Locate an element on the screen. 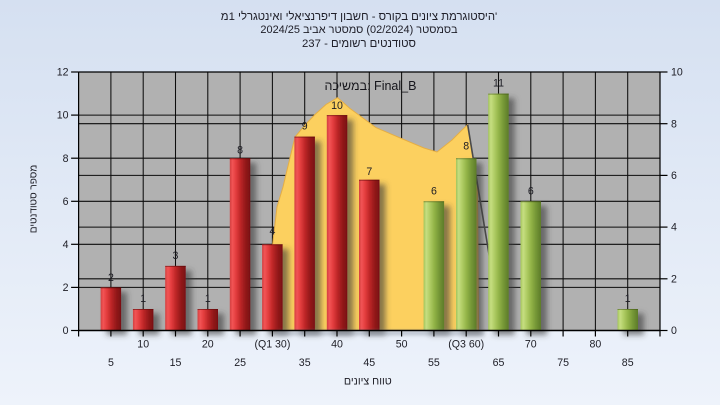  svg-text: מספר סטודנטים is located at coordinates (34, 199).